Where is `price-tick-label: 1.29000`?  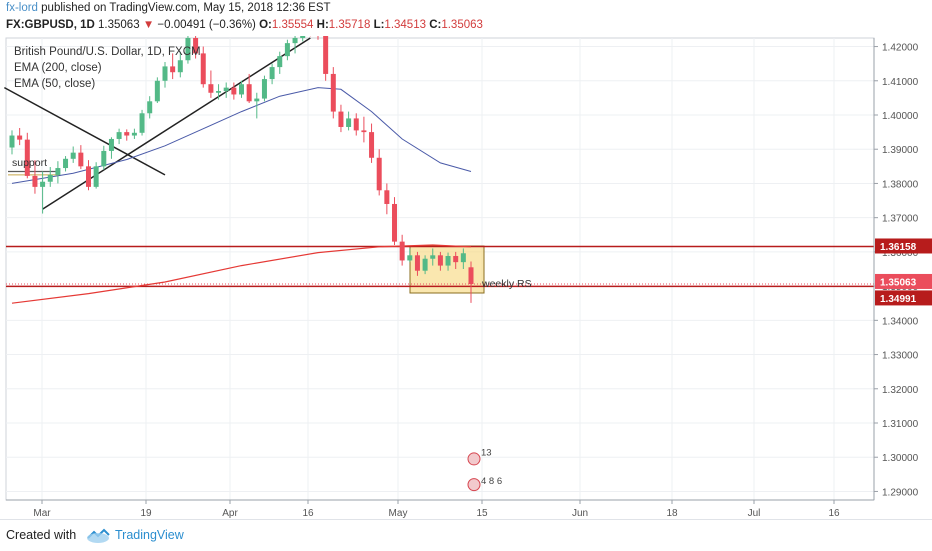 price-tick-label: 1.29000 is located at coordinates (900, 492).